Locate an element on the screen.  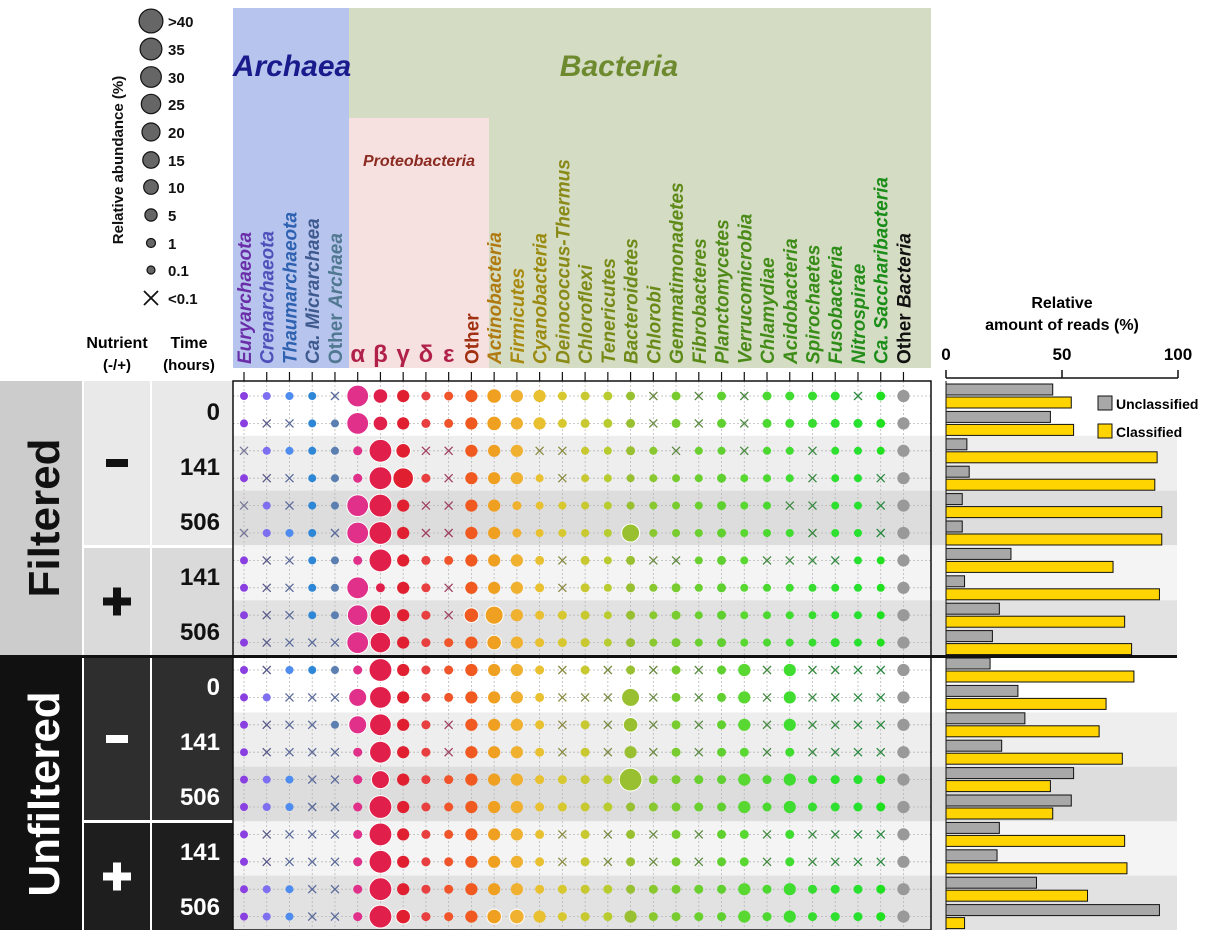
taxon-label: Thaumarchaeota is located at coordinates (290, 288).